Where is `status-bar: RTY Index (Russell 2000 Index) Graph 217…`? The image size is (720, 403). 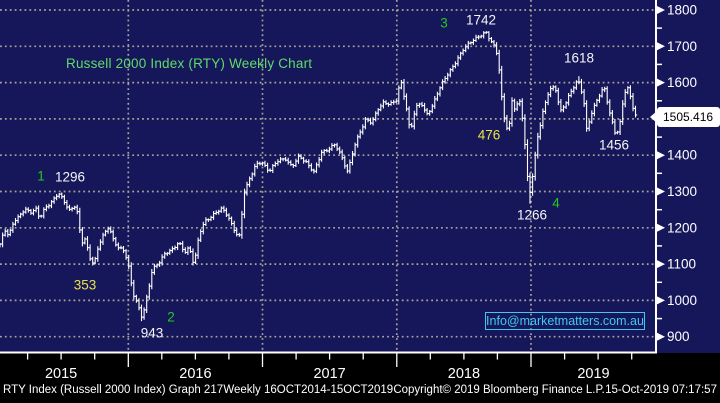 status-bar: RTY Index (Russell 2000 Index) Graph 217… is located at coordinates (360, 390).